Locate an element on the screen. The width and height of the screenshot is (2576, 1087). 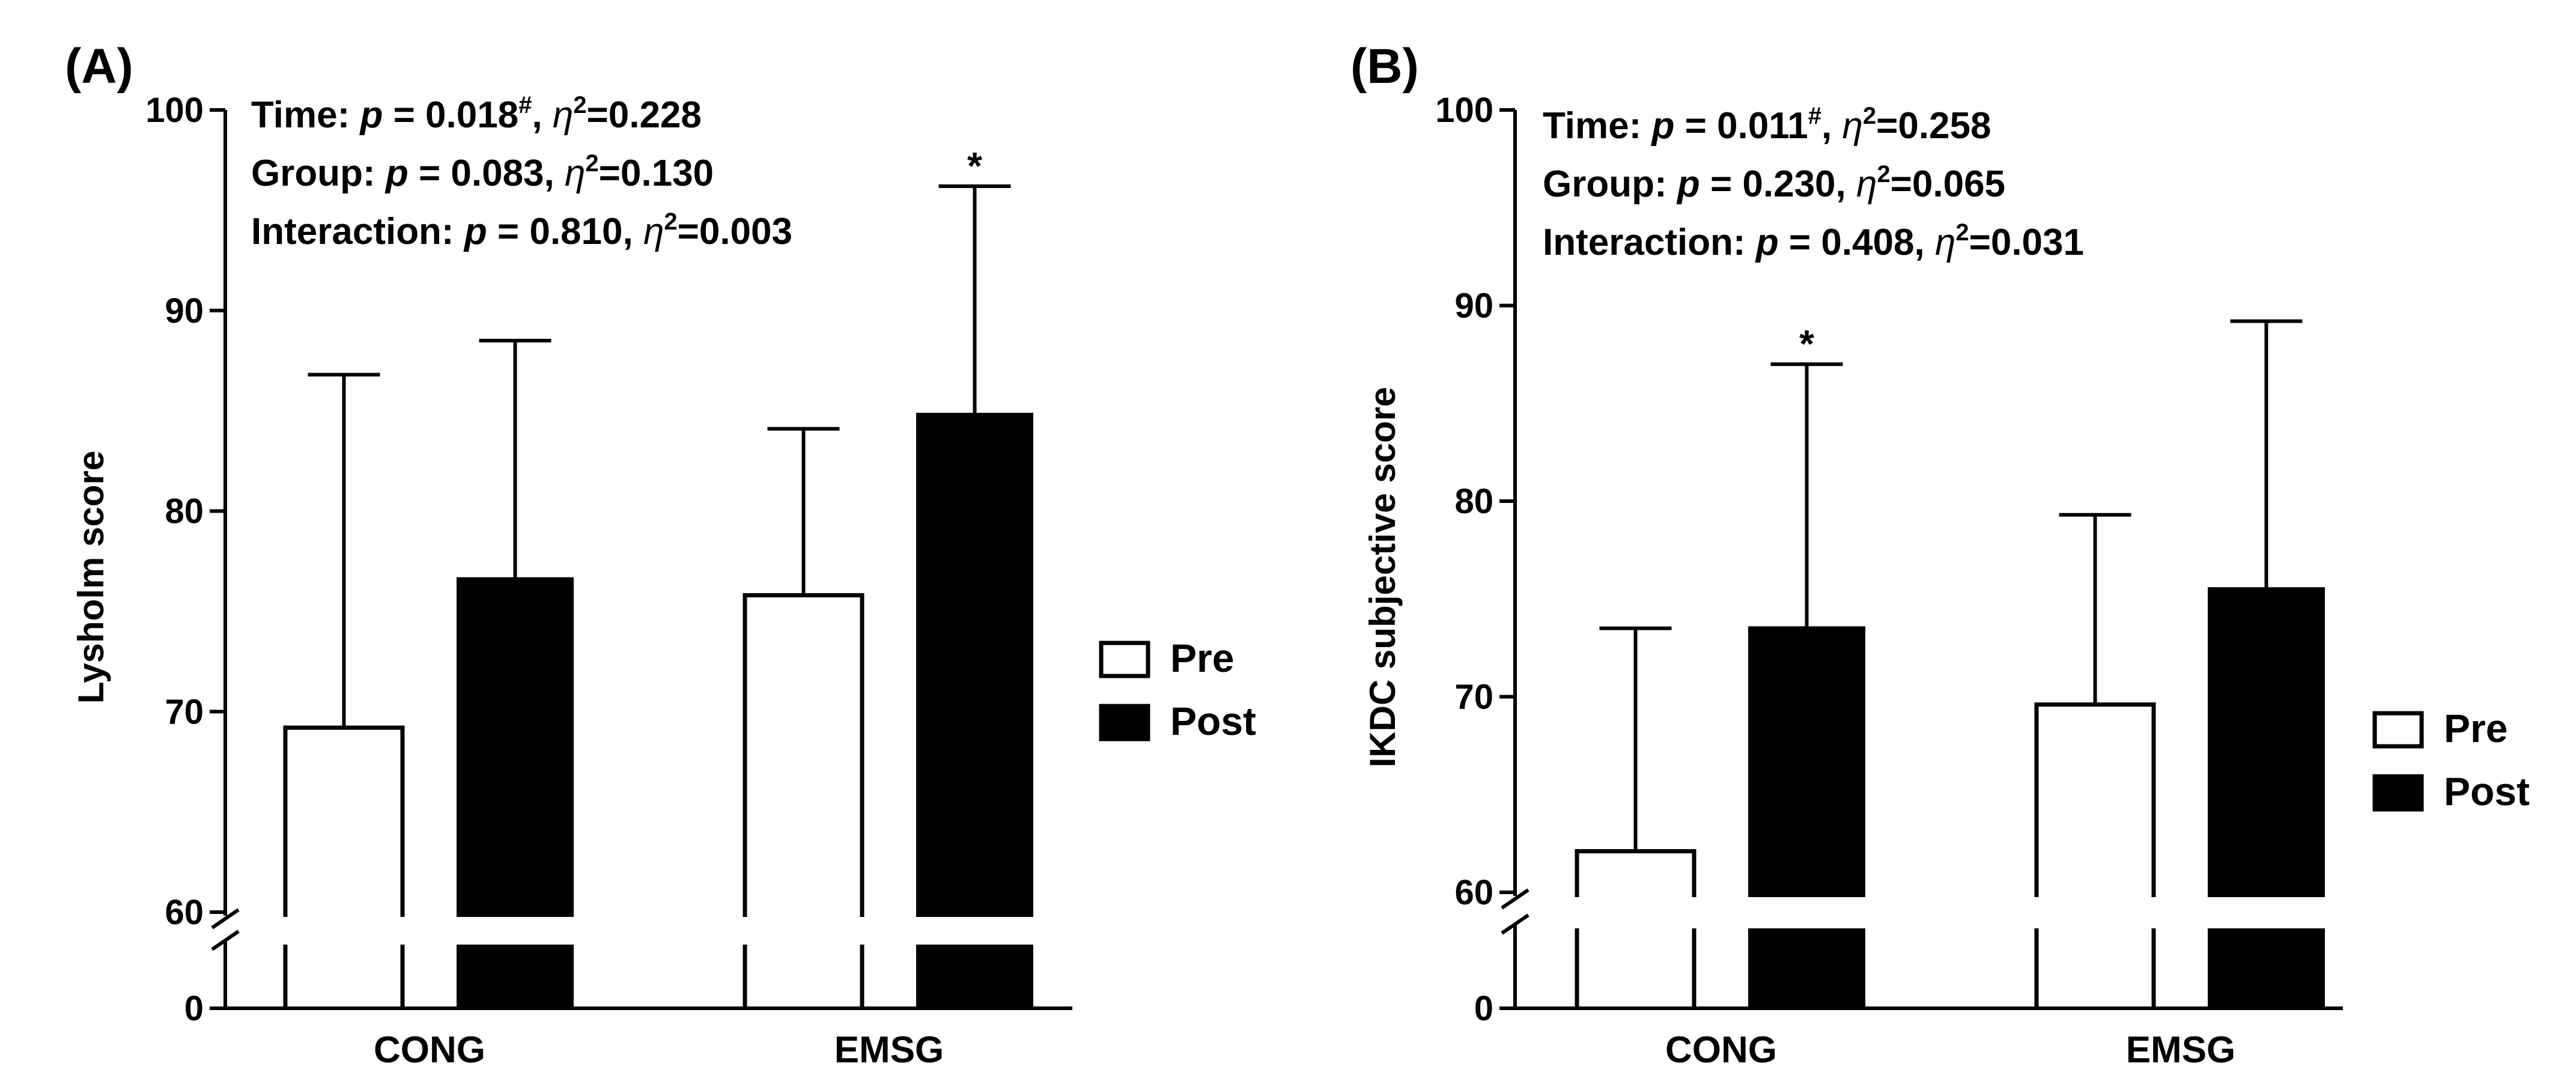
stat-p-value: = 0.230, is located at coordinates (1773, 184).